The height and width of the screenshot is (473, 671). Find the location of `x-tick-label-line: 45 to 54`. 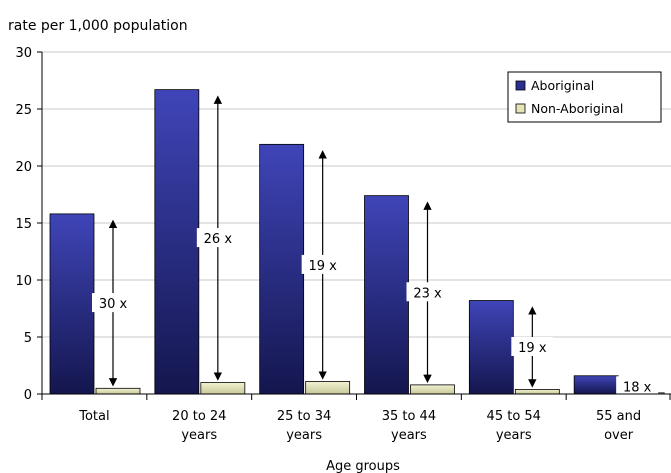

x-tick-label-line: 45 to 54 is located at coordinates (514, 416).